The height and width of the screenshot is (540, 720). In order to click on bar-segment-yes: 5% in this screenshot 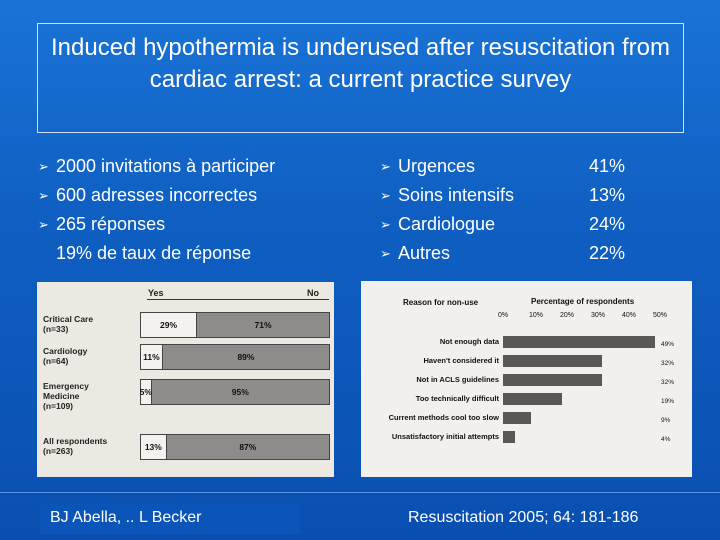, I will do `click(146, 392)`.